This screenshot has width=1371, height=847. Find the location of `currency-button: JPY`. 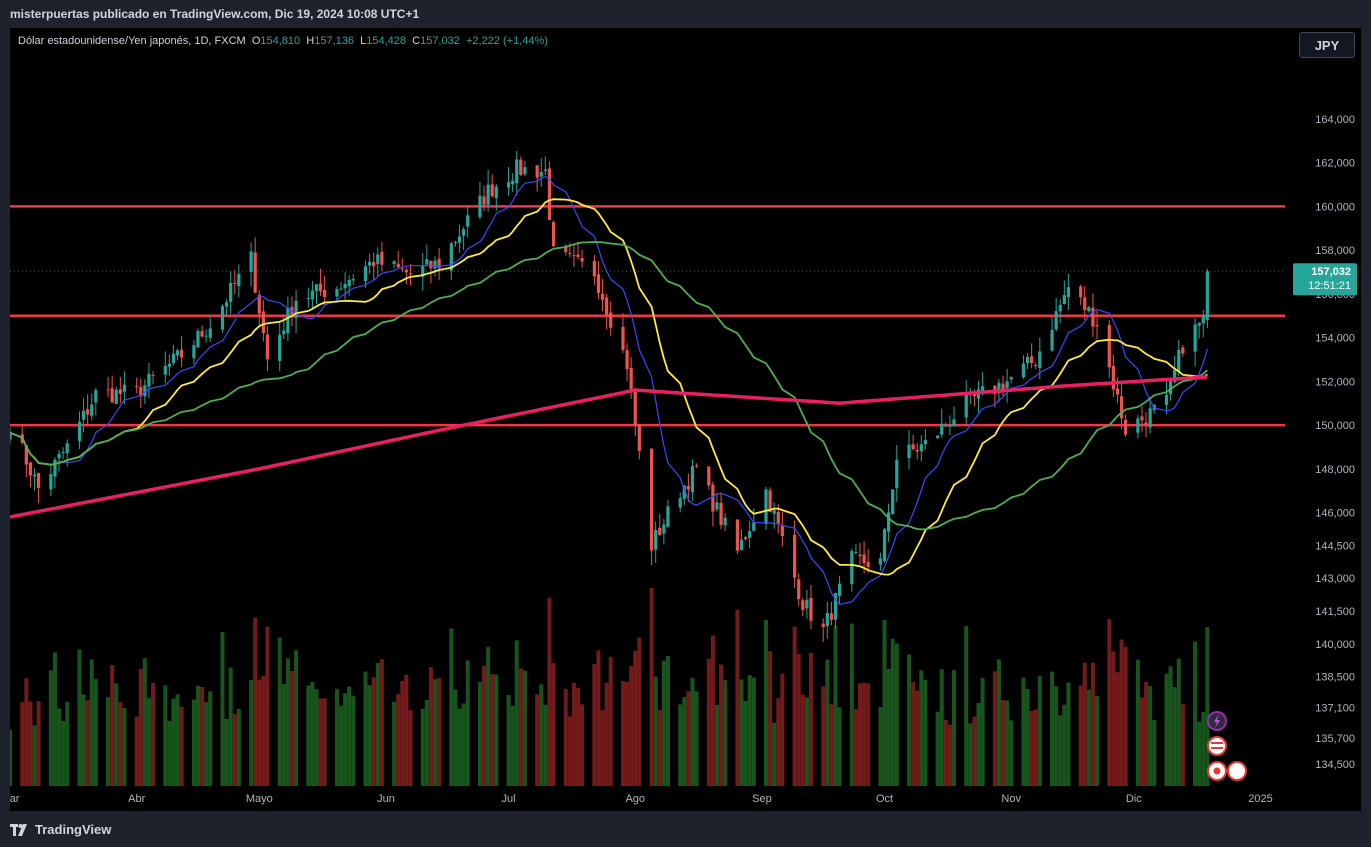

currency-button: JPY is located at coordinates (1327, 45).